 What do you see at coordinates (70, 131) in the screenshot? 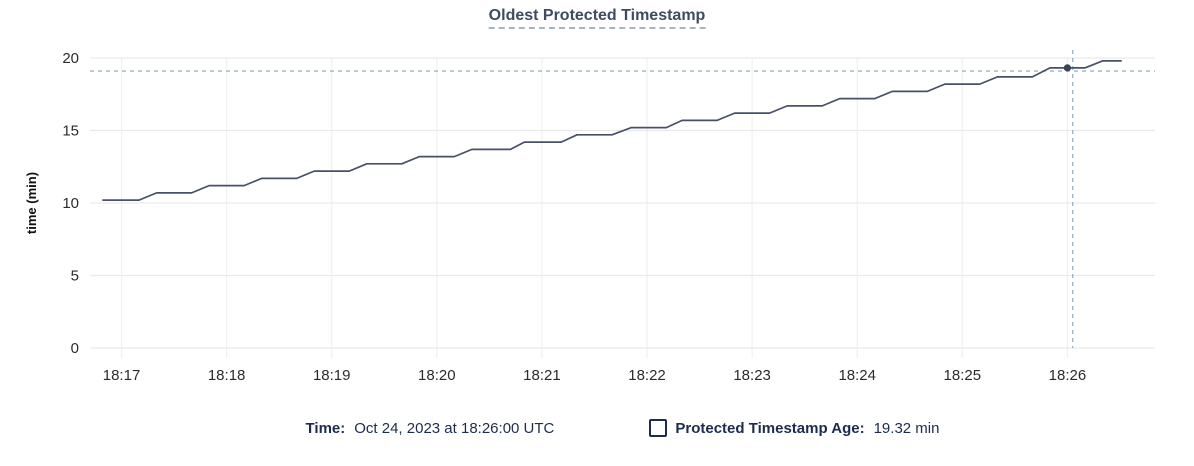
I see `y-tick-label: 15` at bounding box center [70, 131].